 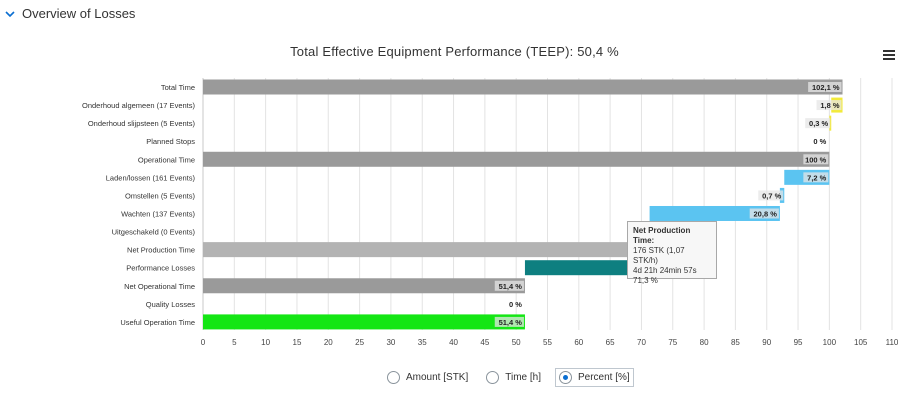 What do you see at coordinates (203, 342) in the screenshot?
I see `x-tick-label: 0` at bounding box center [203, 342].